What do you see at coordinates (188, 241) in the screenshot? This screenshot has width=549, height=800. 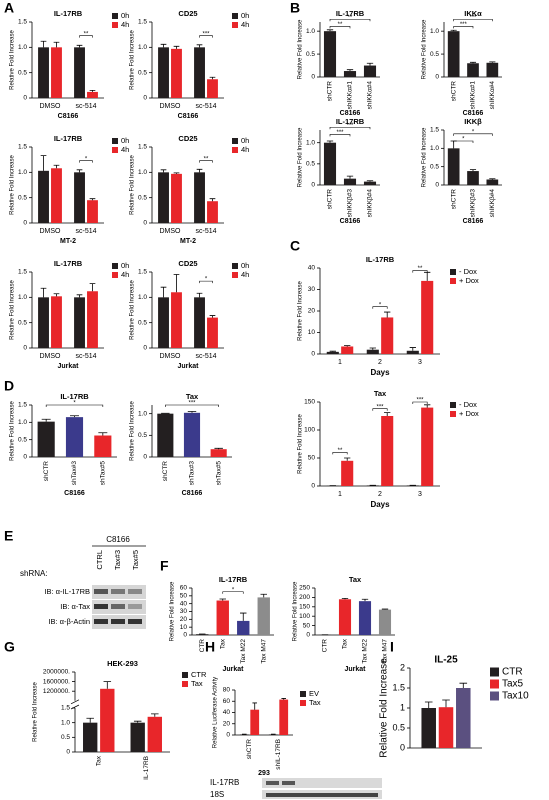 I see `x-group-label: MT-2` at bounding box center [188, 241].